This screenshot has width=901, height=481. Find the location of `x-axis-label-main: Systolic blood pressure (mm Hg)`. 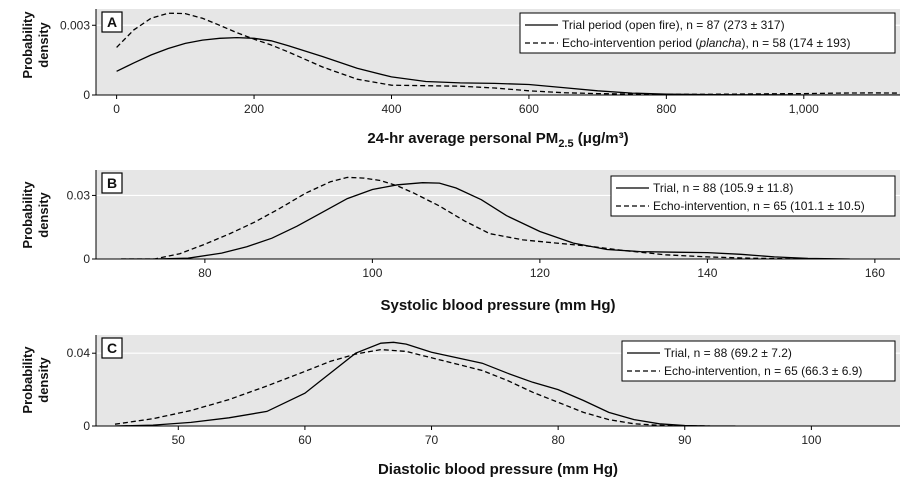

x-axis-label-main: Systolic blood pressure (mm Hg) is located at coordinates (497, 305).